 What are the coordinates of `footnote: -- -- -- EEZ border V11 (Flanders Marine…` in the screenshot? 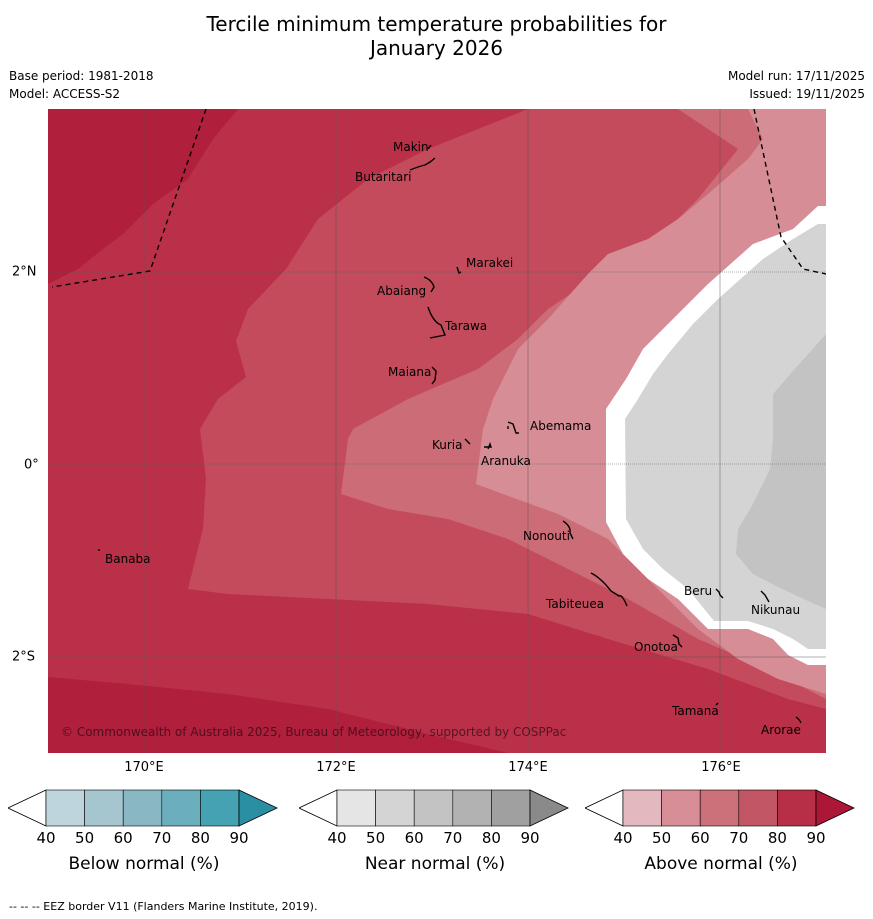 It's located at (163, 906).